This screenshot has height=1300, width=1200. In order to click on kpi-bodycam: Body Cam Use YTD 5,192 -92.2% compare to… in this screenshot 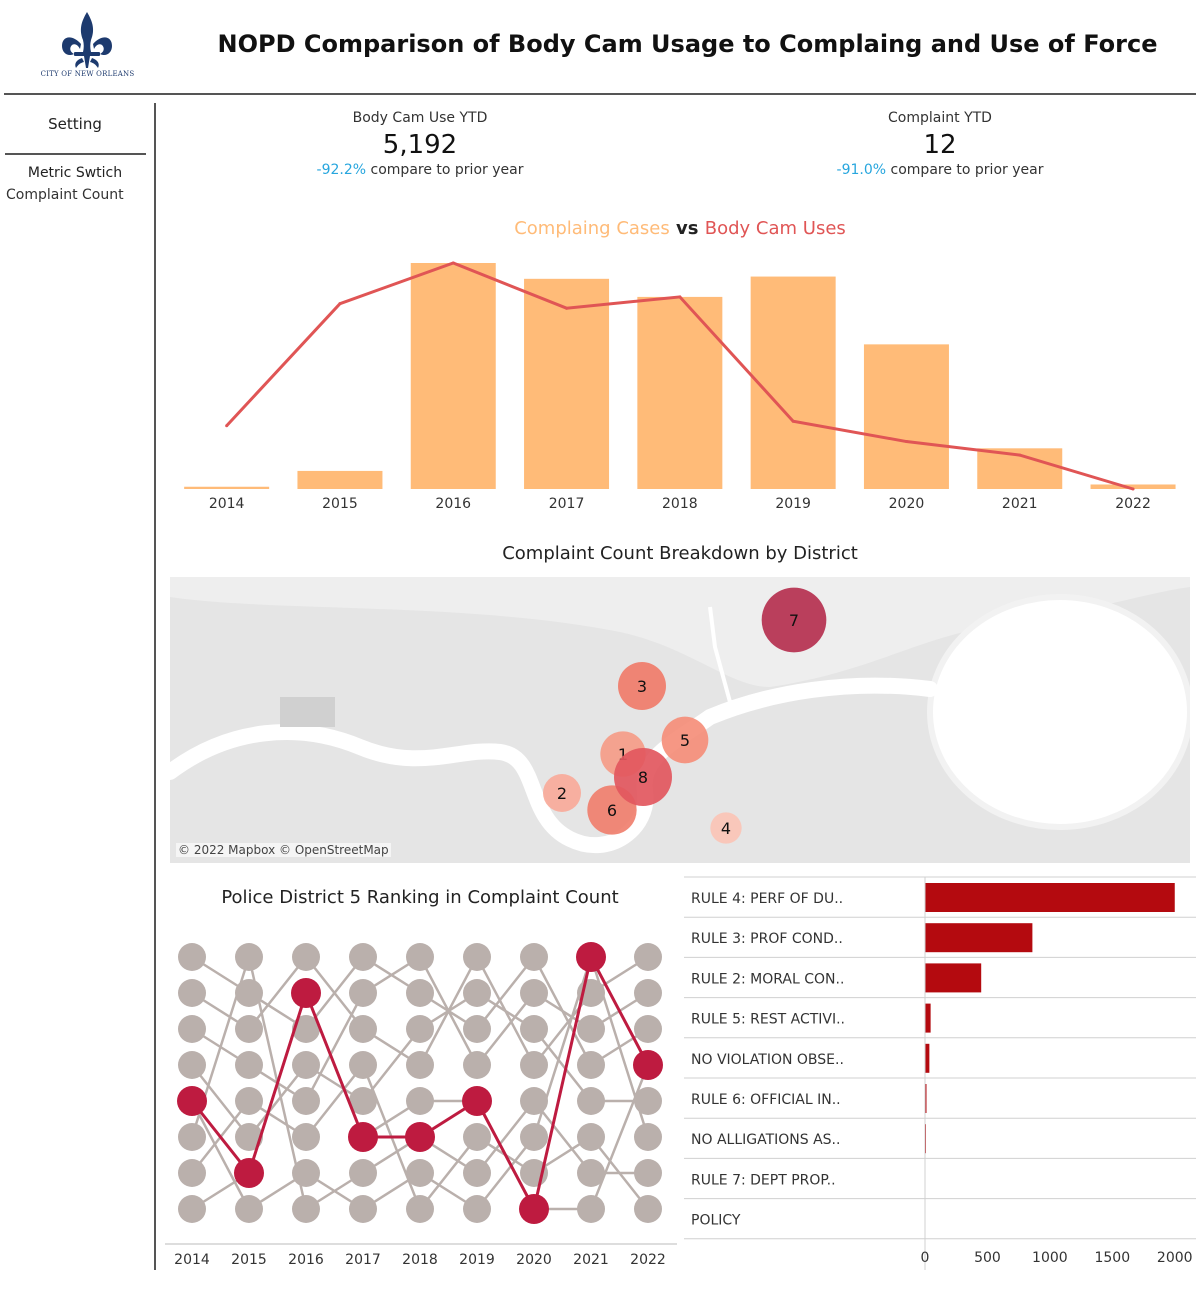, I will do `click(420, 144)`.